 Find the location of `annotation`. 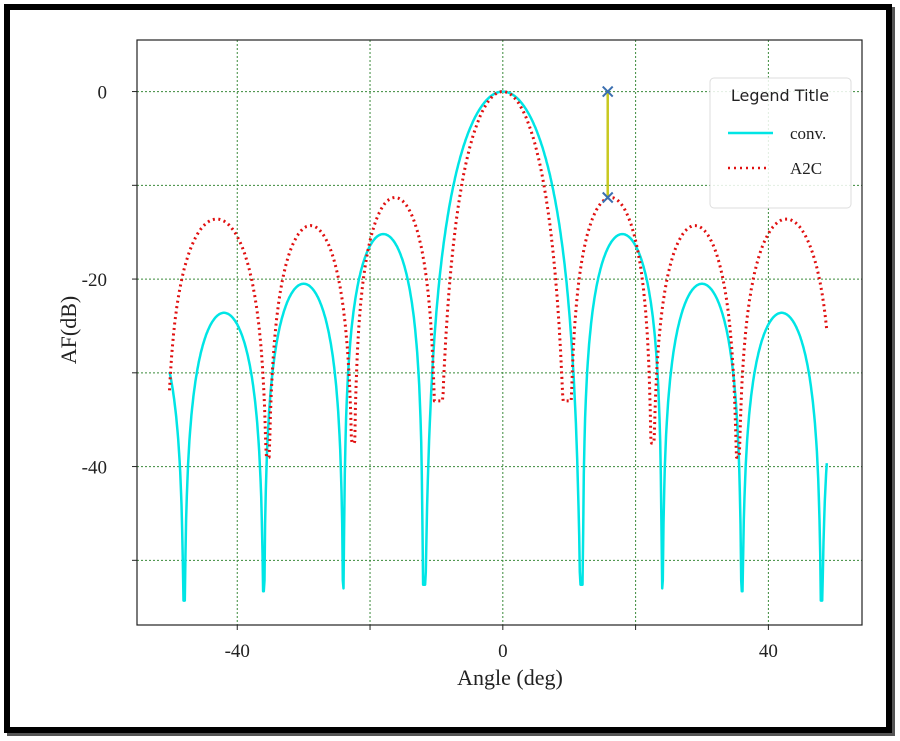

annotation is located at coordinates (608, 144).